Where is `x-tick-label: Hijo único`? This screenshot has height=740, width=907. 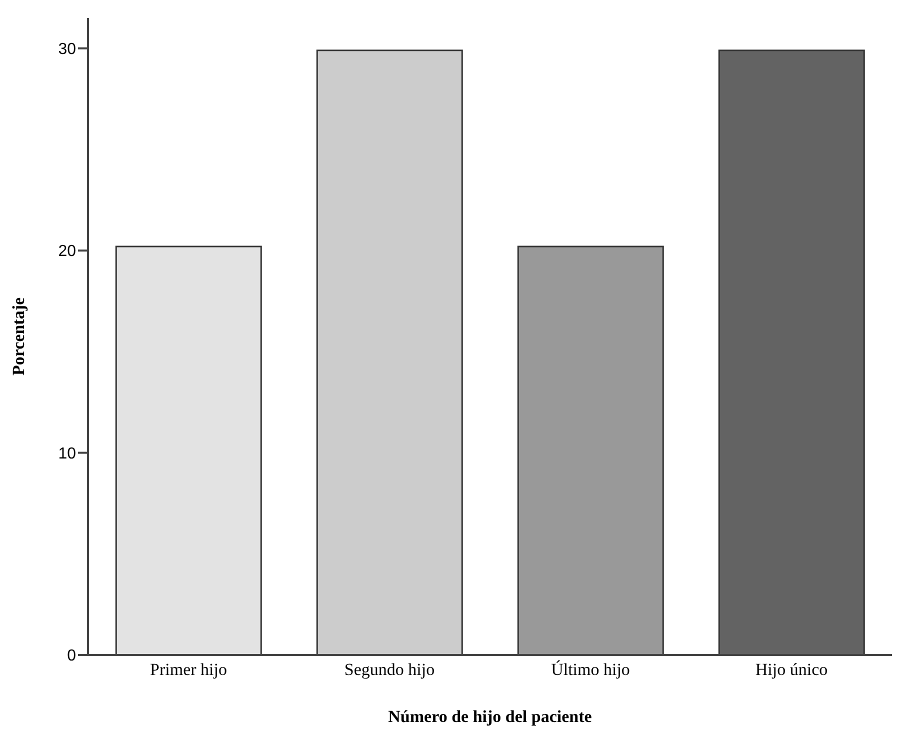 x-tick-label: Hijo único is located at coordinates (791, 670).